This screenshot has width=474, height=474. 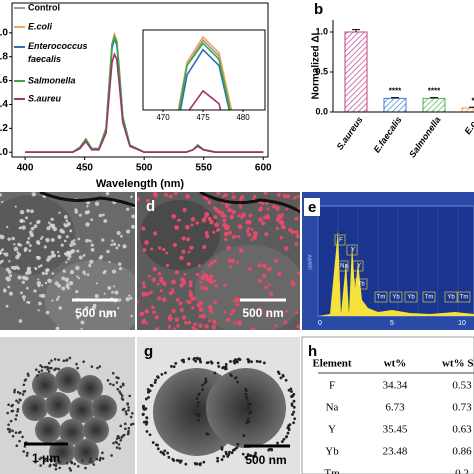 What do you see at coordinates (344, 267) in the screenshot?
I see `peak-label: Na` at bounding box center [344, 267].